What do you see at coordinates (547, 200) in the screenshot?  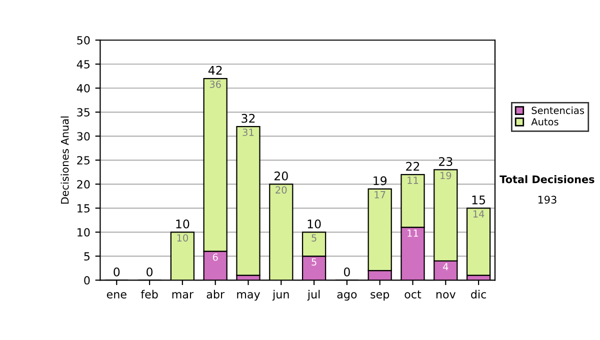 I see `text: 193` at bounding box center [547, 200].